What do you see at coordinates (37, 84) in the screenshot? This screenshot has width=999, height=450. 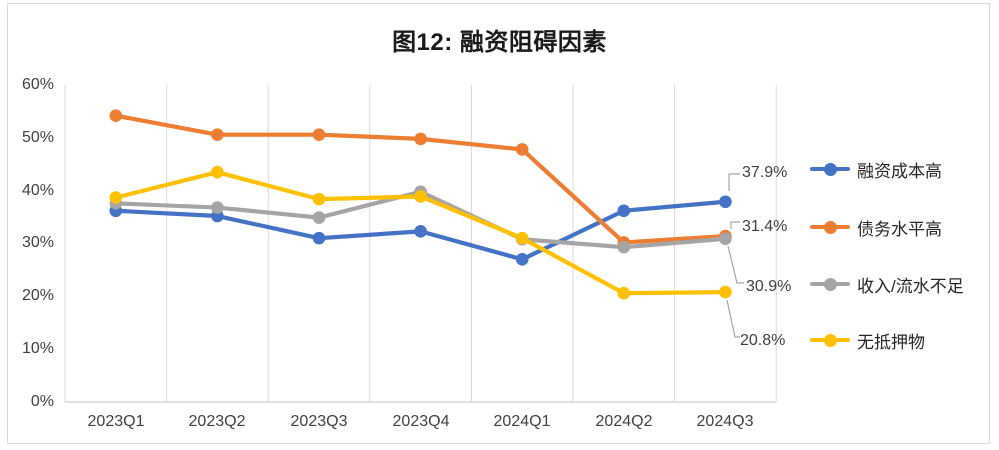 I see `y-tick-label: 60%` at bounding box center [37, 84].